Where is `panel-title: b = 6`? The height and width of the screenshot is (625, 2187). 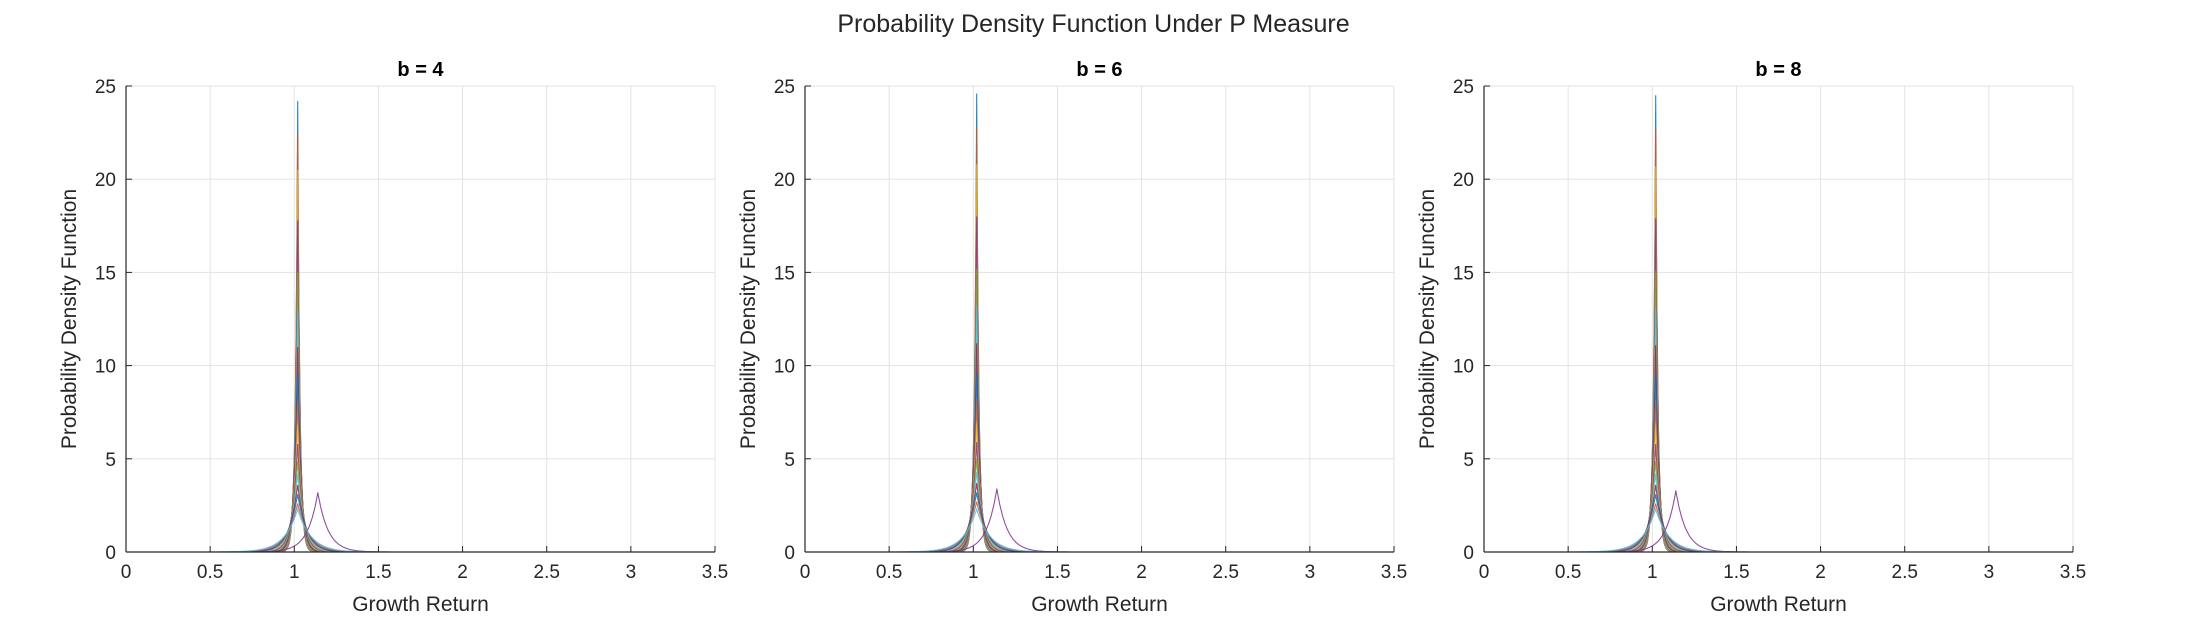
panel-title: b = 6 is located at coordinates (1099, 70).